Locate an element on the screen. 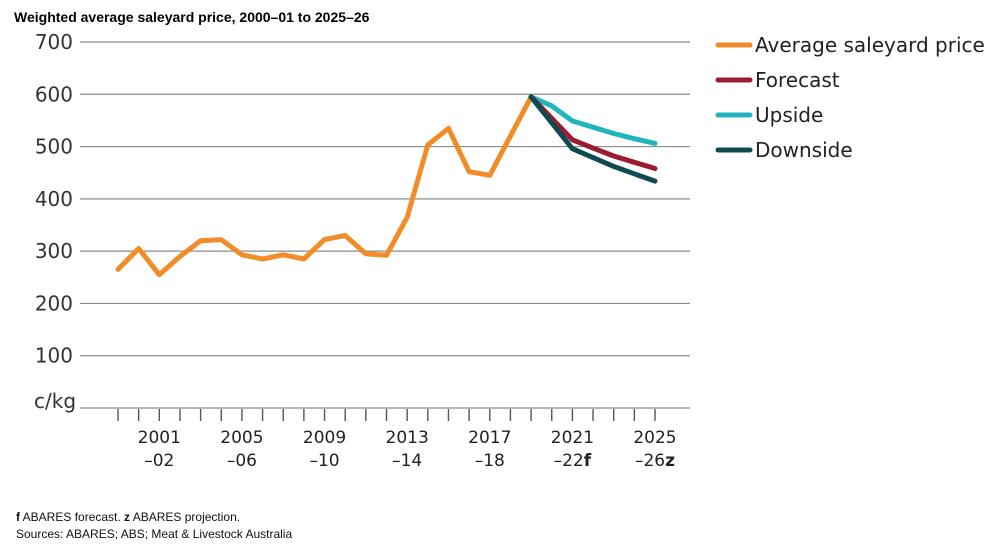 The height and width of the screenshot is (557, 1008). y-axis-ticks: 100 200 300 400 500 600 700 is located at coordinates (54, 199).